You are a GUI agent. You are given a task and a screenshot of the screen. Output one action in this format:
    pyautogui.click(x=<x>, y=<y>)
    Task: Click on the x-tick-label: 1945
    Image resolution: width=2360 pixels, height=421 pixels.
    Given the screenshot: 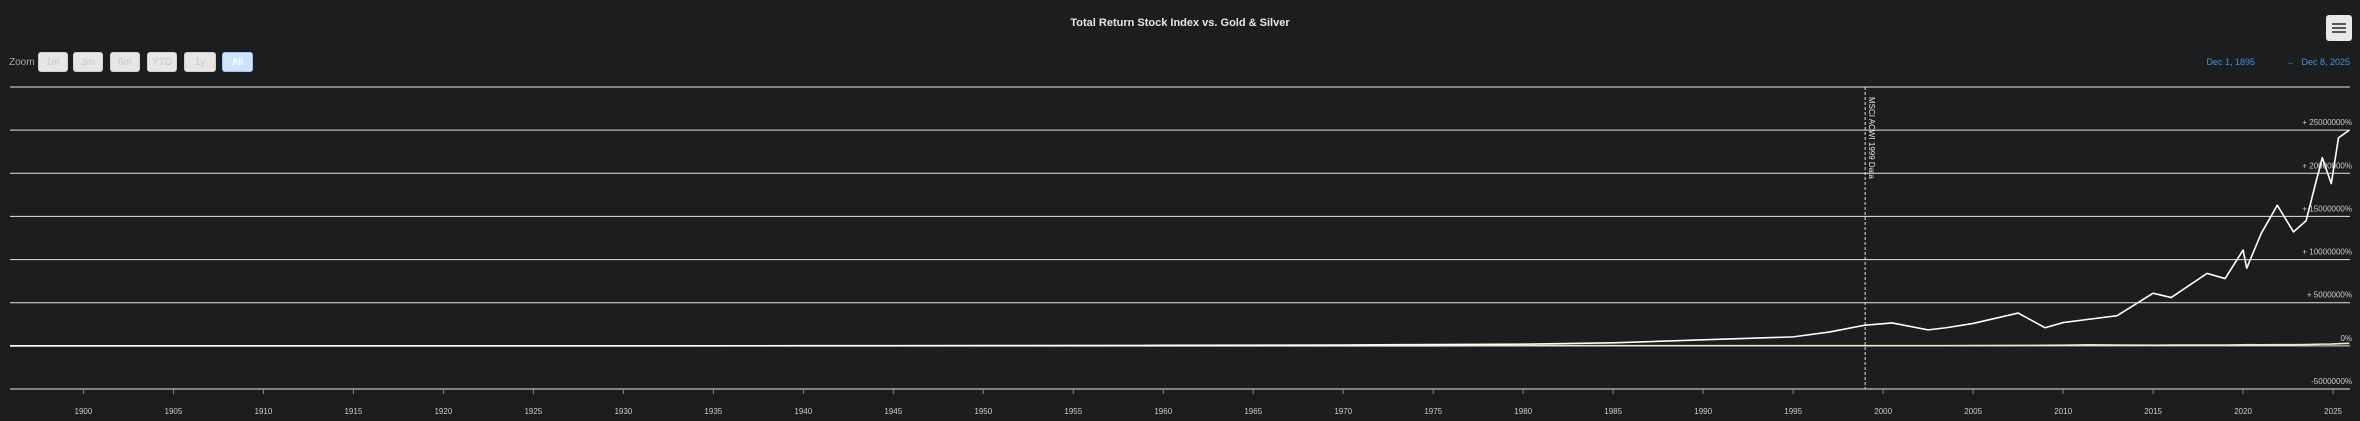 What is the action you would take?
    pyautogui.click(x=893, y=411)
    